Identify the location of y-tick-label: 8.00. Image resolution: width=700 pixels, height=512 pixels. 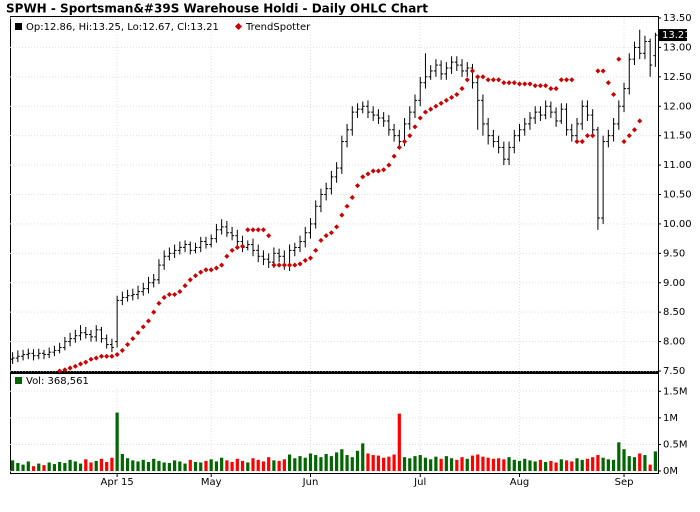
(674, 342).